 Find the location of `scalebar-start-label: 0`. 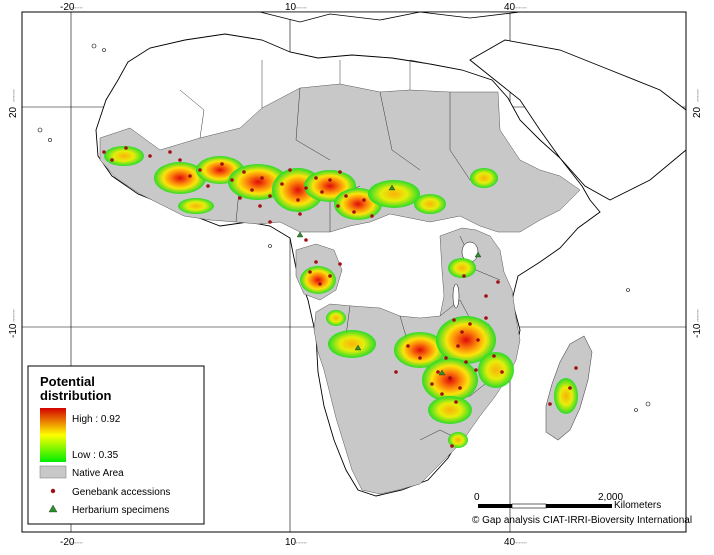

scalebar-start-label: 0 is located at coordinates (477, 497).